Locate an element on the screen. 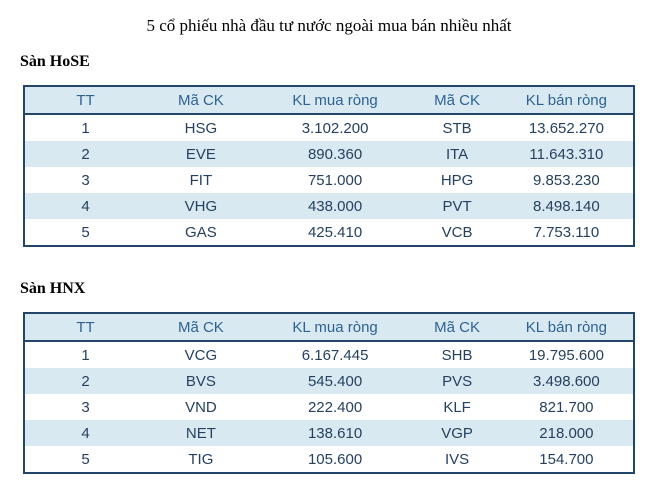 The height and width of the screenshot is (502, 658). table-cell: 105.600 is located at coordinates (335, 459).